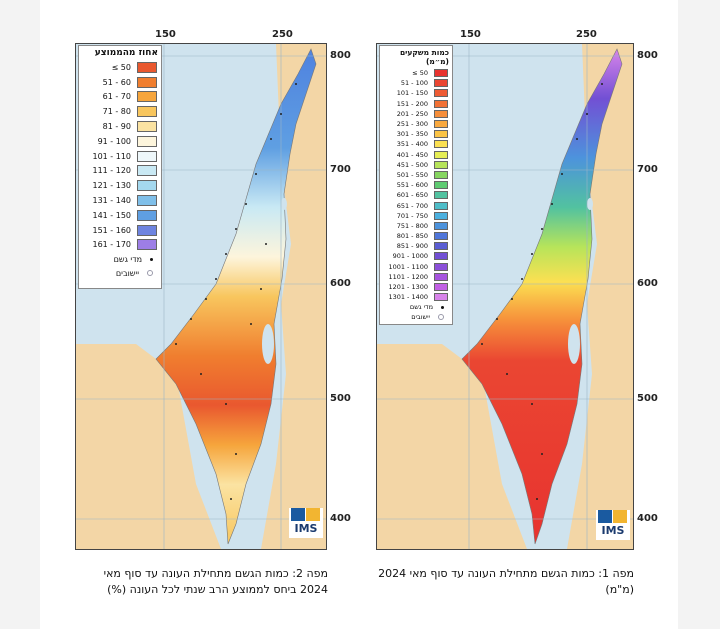 The image size is (720, 629). I want to click on legend-item-label: 901 - 1000, so click(410, 256).